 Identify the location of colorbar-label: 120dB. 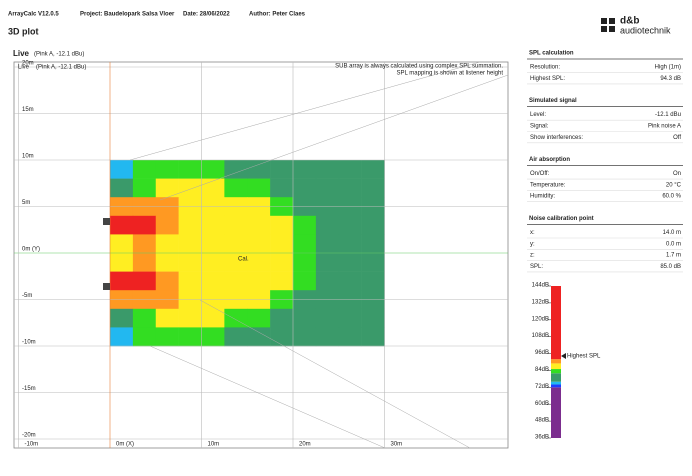
(540, 319).